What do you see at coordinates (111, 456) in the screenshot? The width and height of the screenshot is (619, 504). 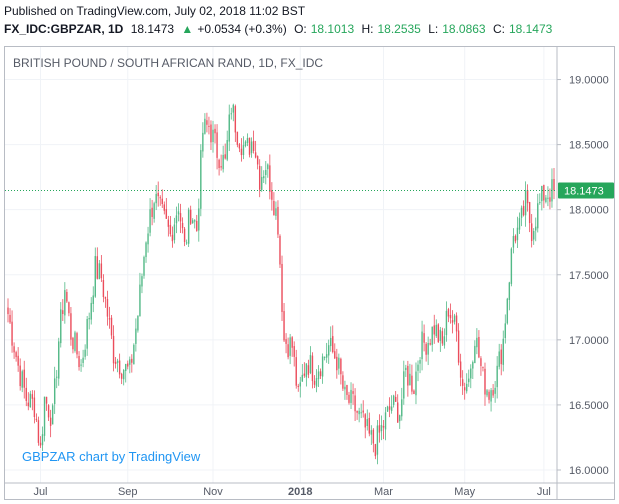 I see `watermark: GBPZAR chart by TradingView` at bounding box center [111, 456].